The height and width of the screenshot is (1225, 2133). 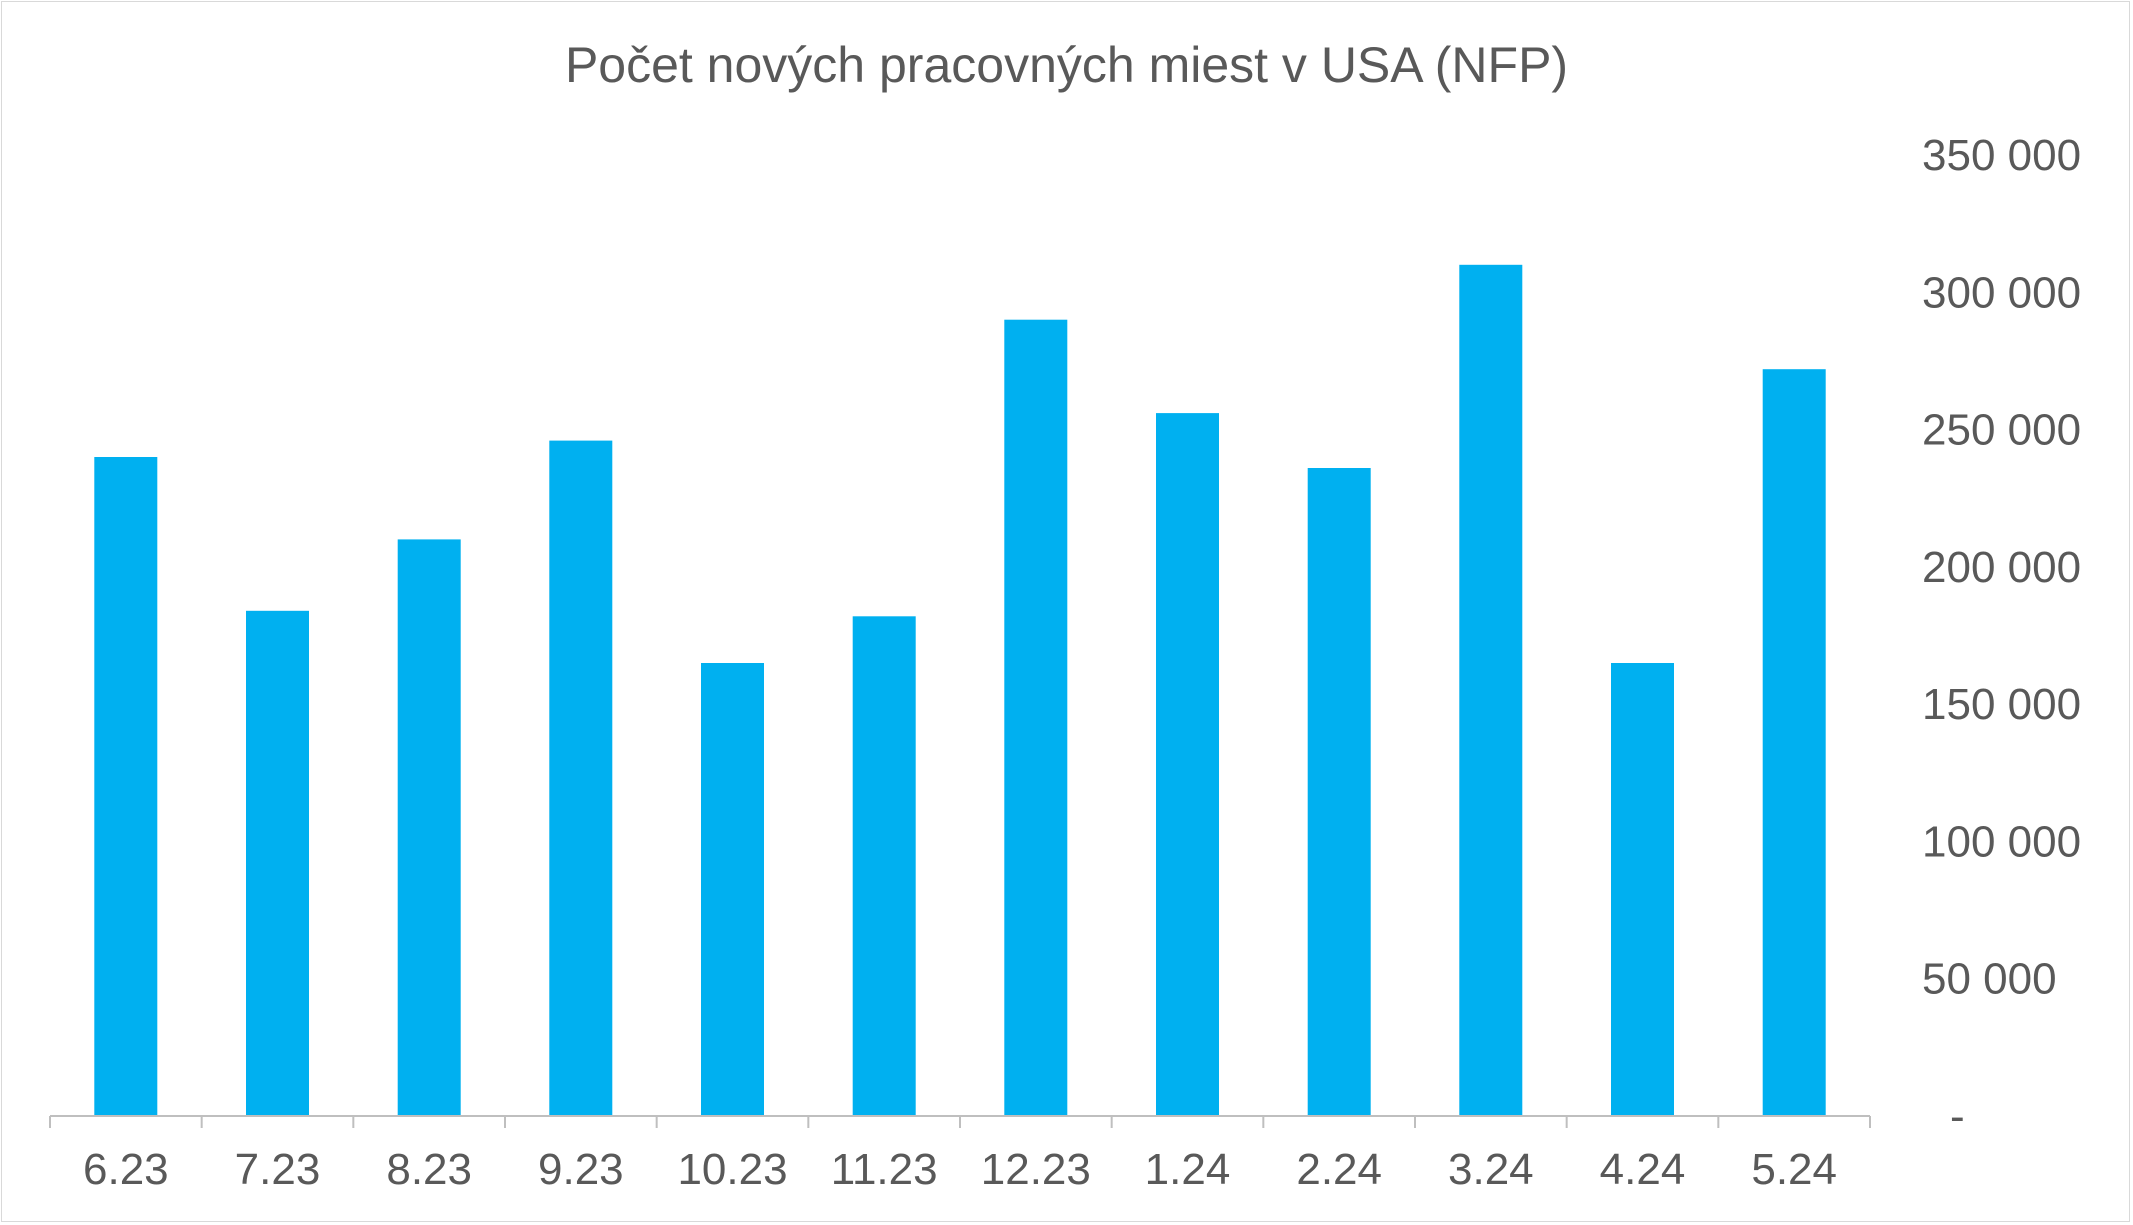 What do you see at coordinates (960, 1121) in the screenshot?
I see `x-axis` at bounding box center [960, 1121].